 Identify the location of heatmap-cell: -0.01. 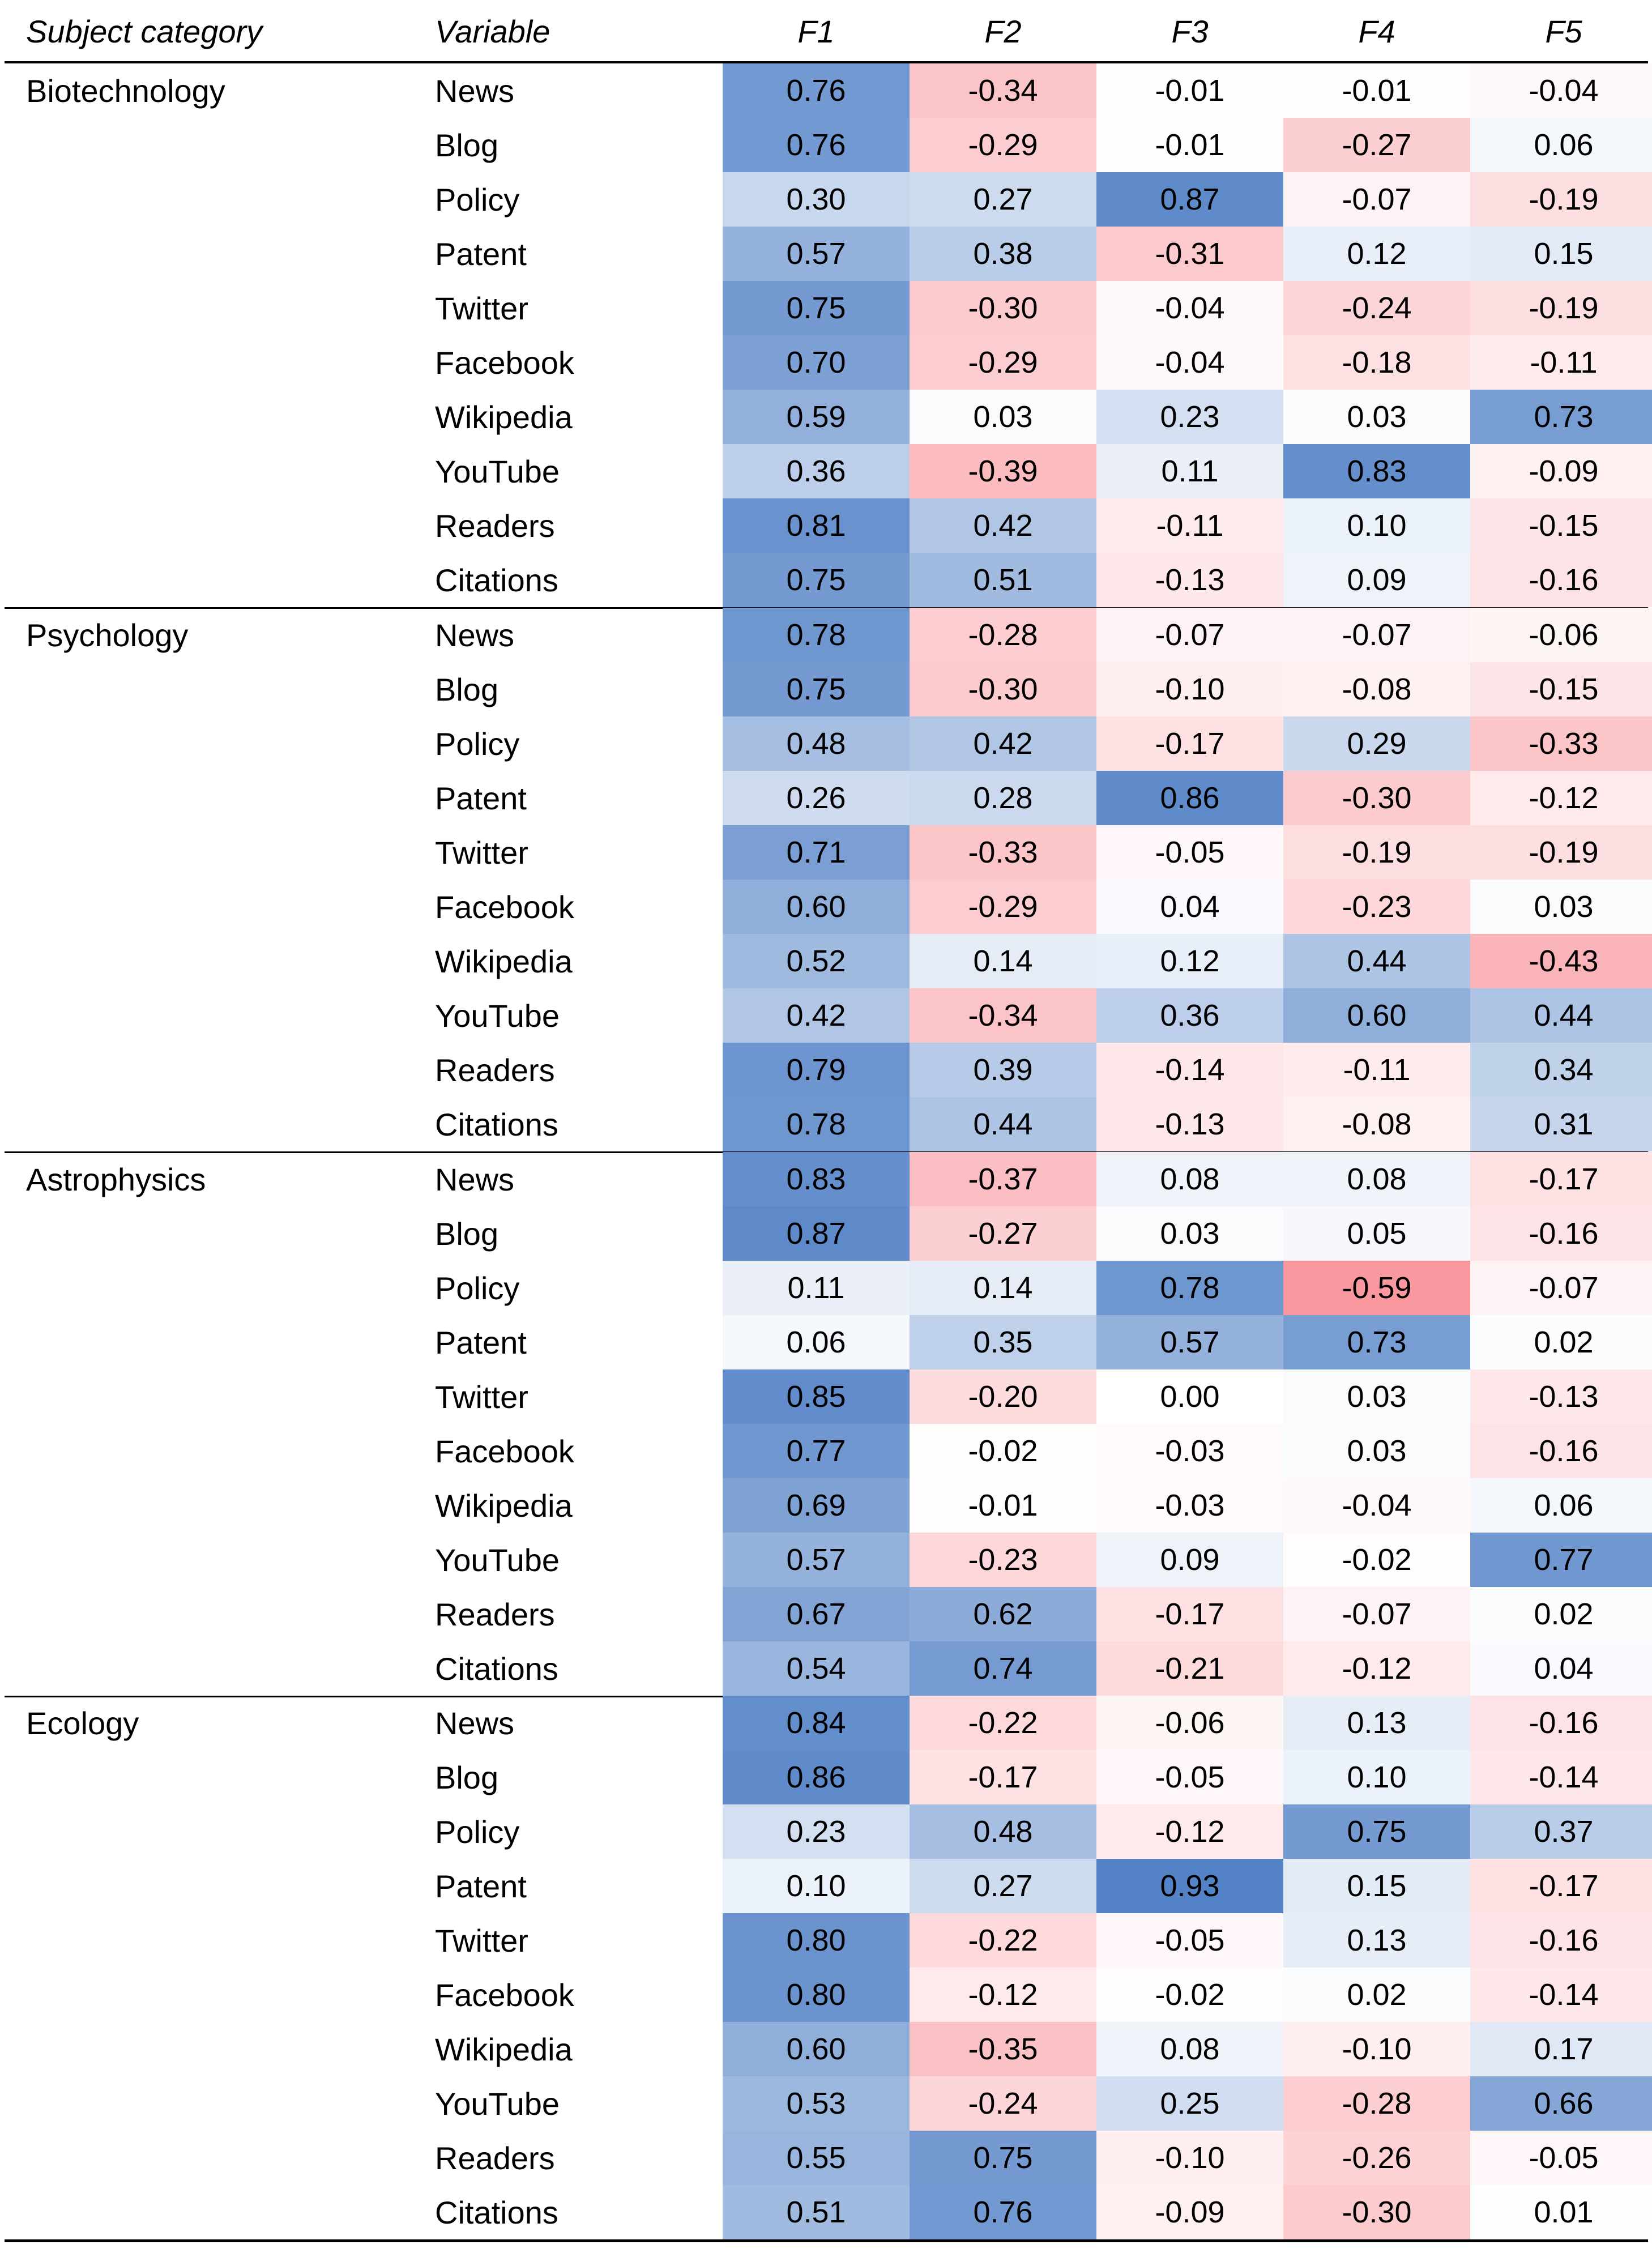
(1377, 90).